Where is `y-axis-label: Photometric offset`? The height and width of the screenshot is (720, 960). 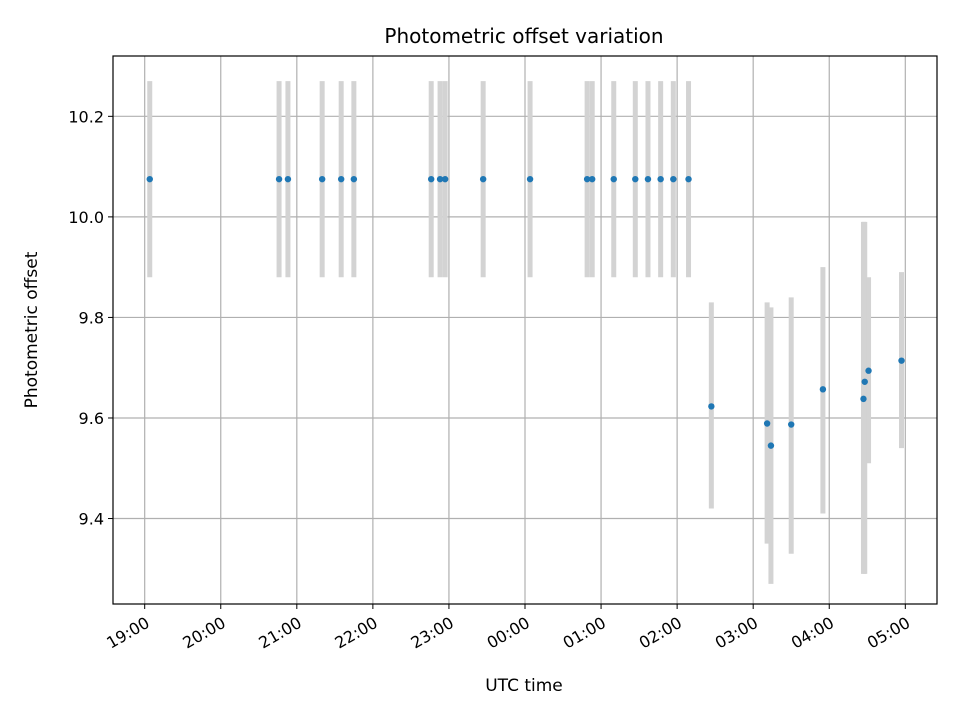 y-axis-label: Photometric offset is located at coordinates (32, 329).